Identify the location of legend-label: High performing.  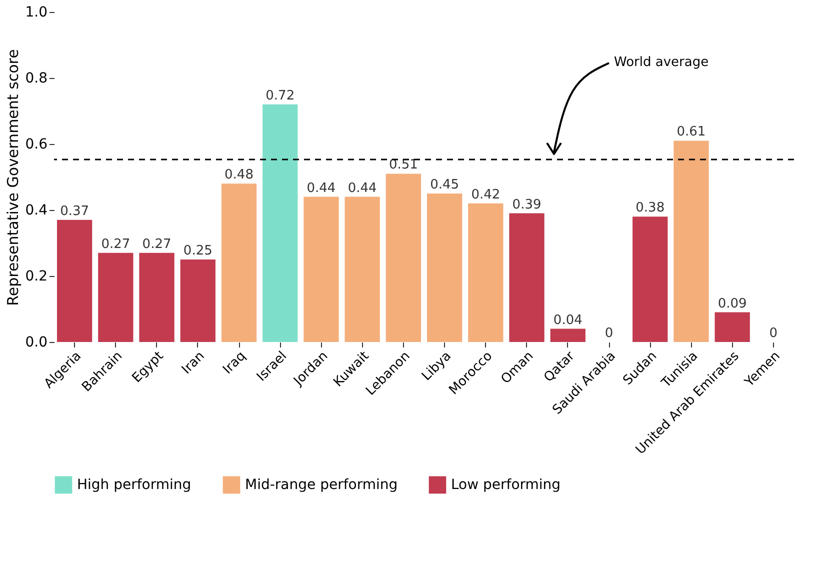
(134, 484).